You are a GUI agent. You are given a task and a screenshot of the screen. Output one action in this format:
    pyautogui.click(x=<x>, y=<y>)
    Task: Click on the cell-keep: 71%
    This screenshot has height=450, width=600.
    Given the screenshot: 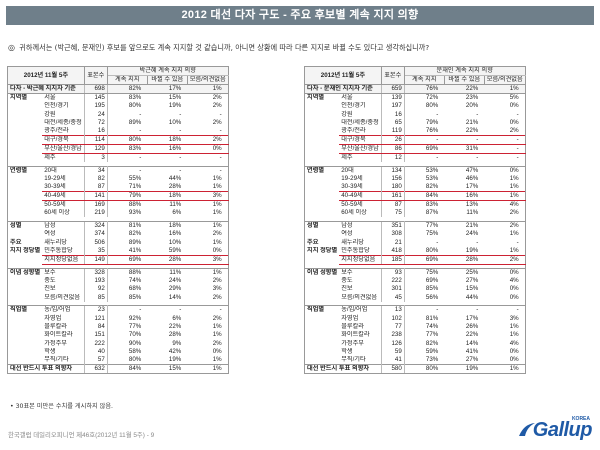 What is the action you would take?
    pyautogui.click(x=135, y=187)
    